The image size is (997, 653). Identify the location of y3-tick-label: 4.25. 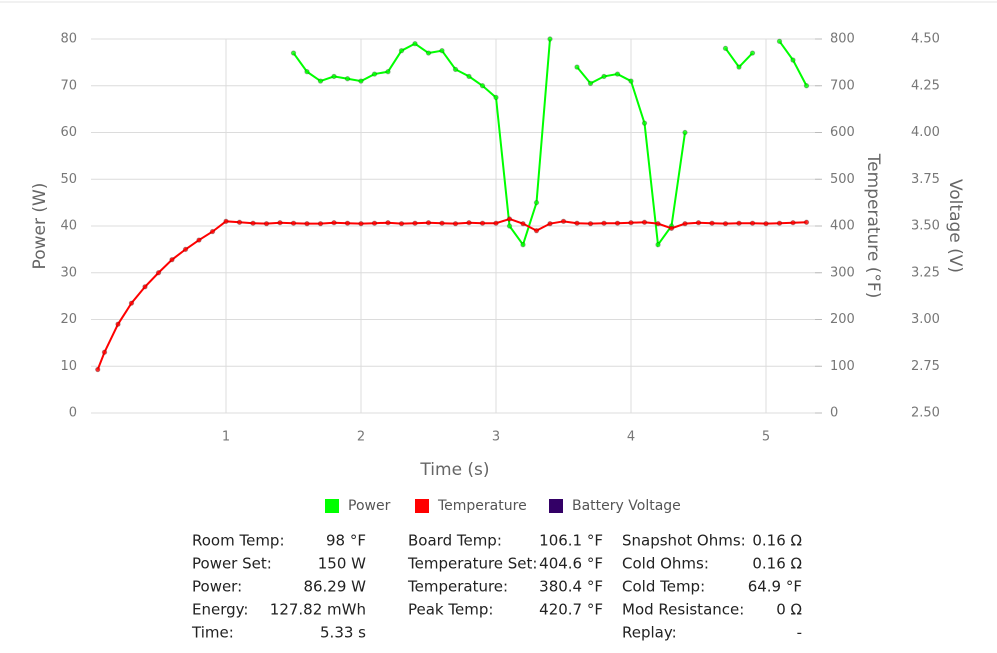
(925, 85).